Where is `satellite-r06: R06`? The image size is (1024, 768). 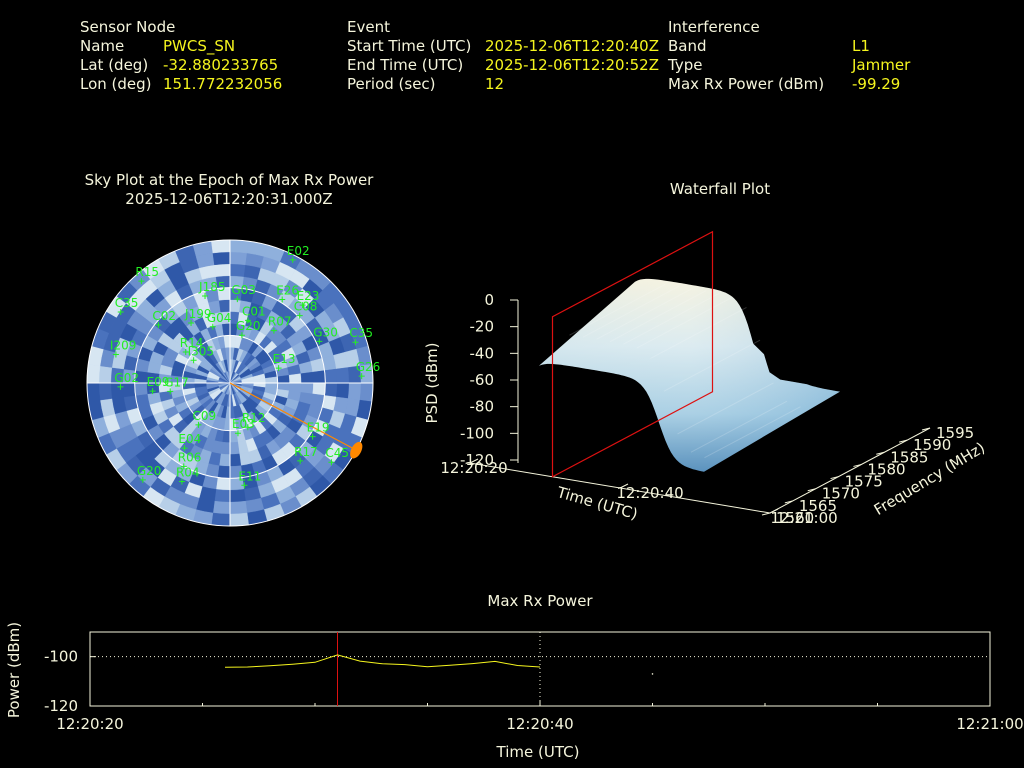
satellite-r06: R06 is located at coordinates (189, 460).